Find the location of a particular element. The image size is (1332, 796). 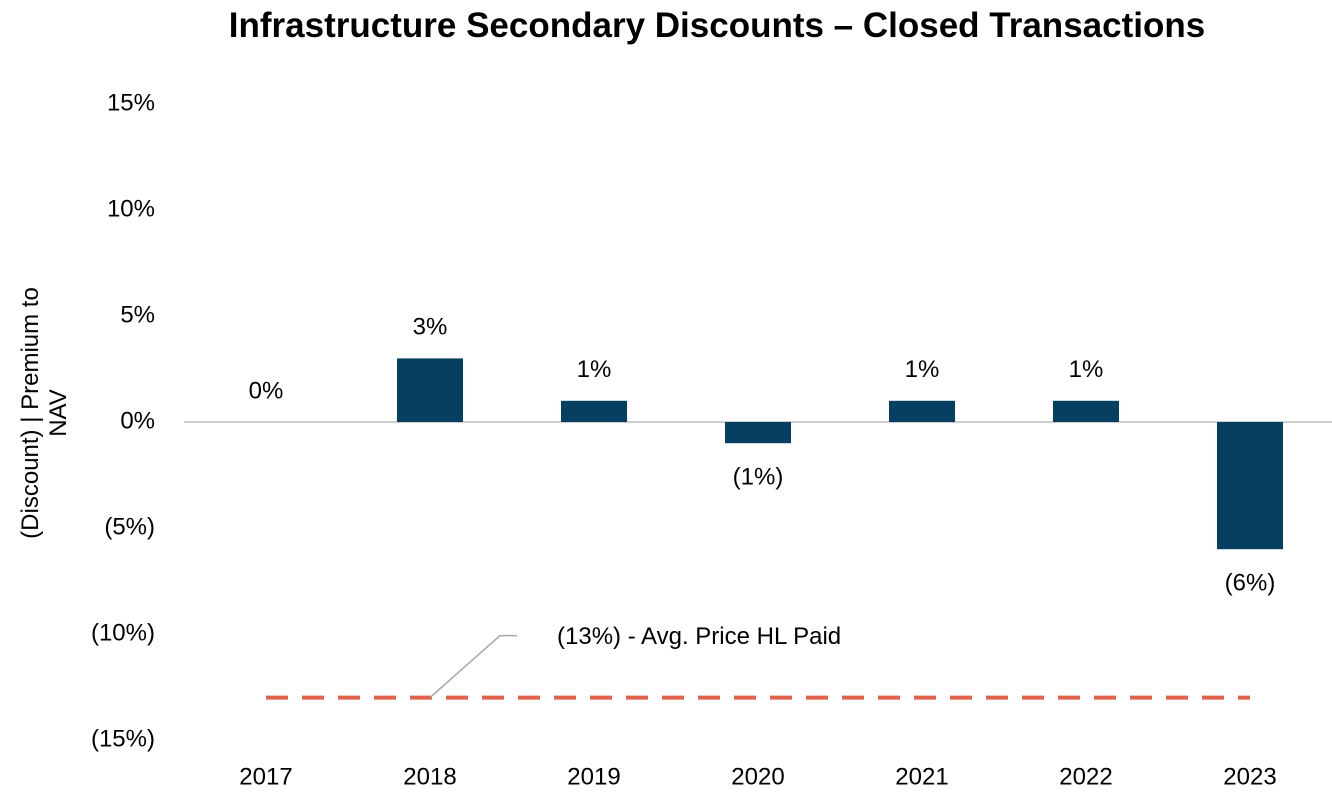

x-tick-label: 2017 is located at coordinates (265, 776).